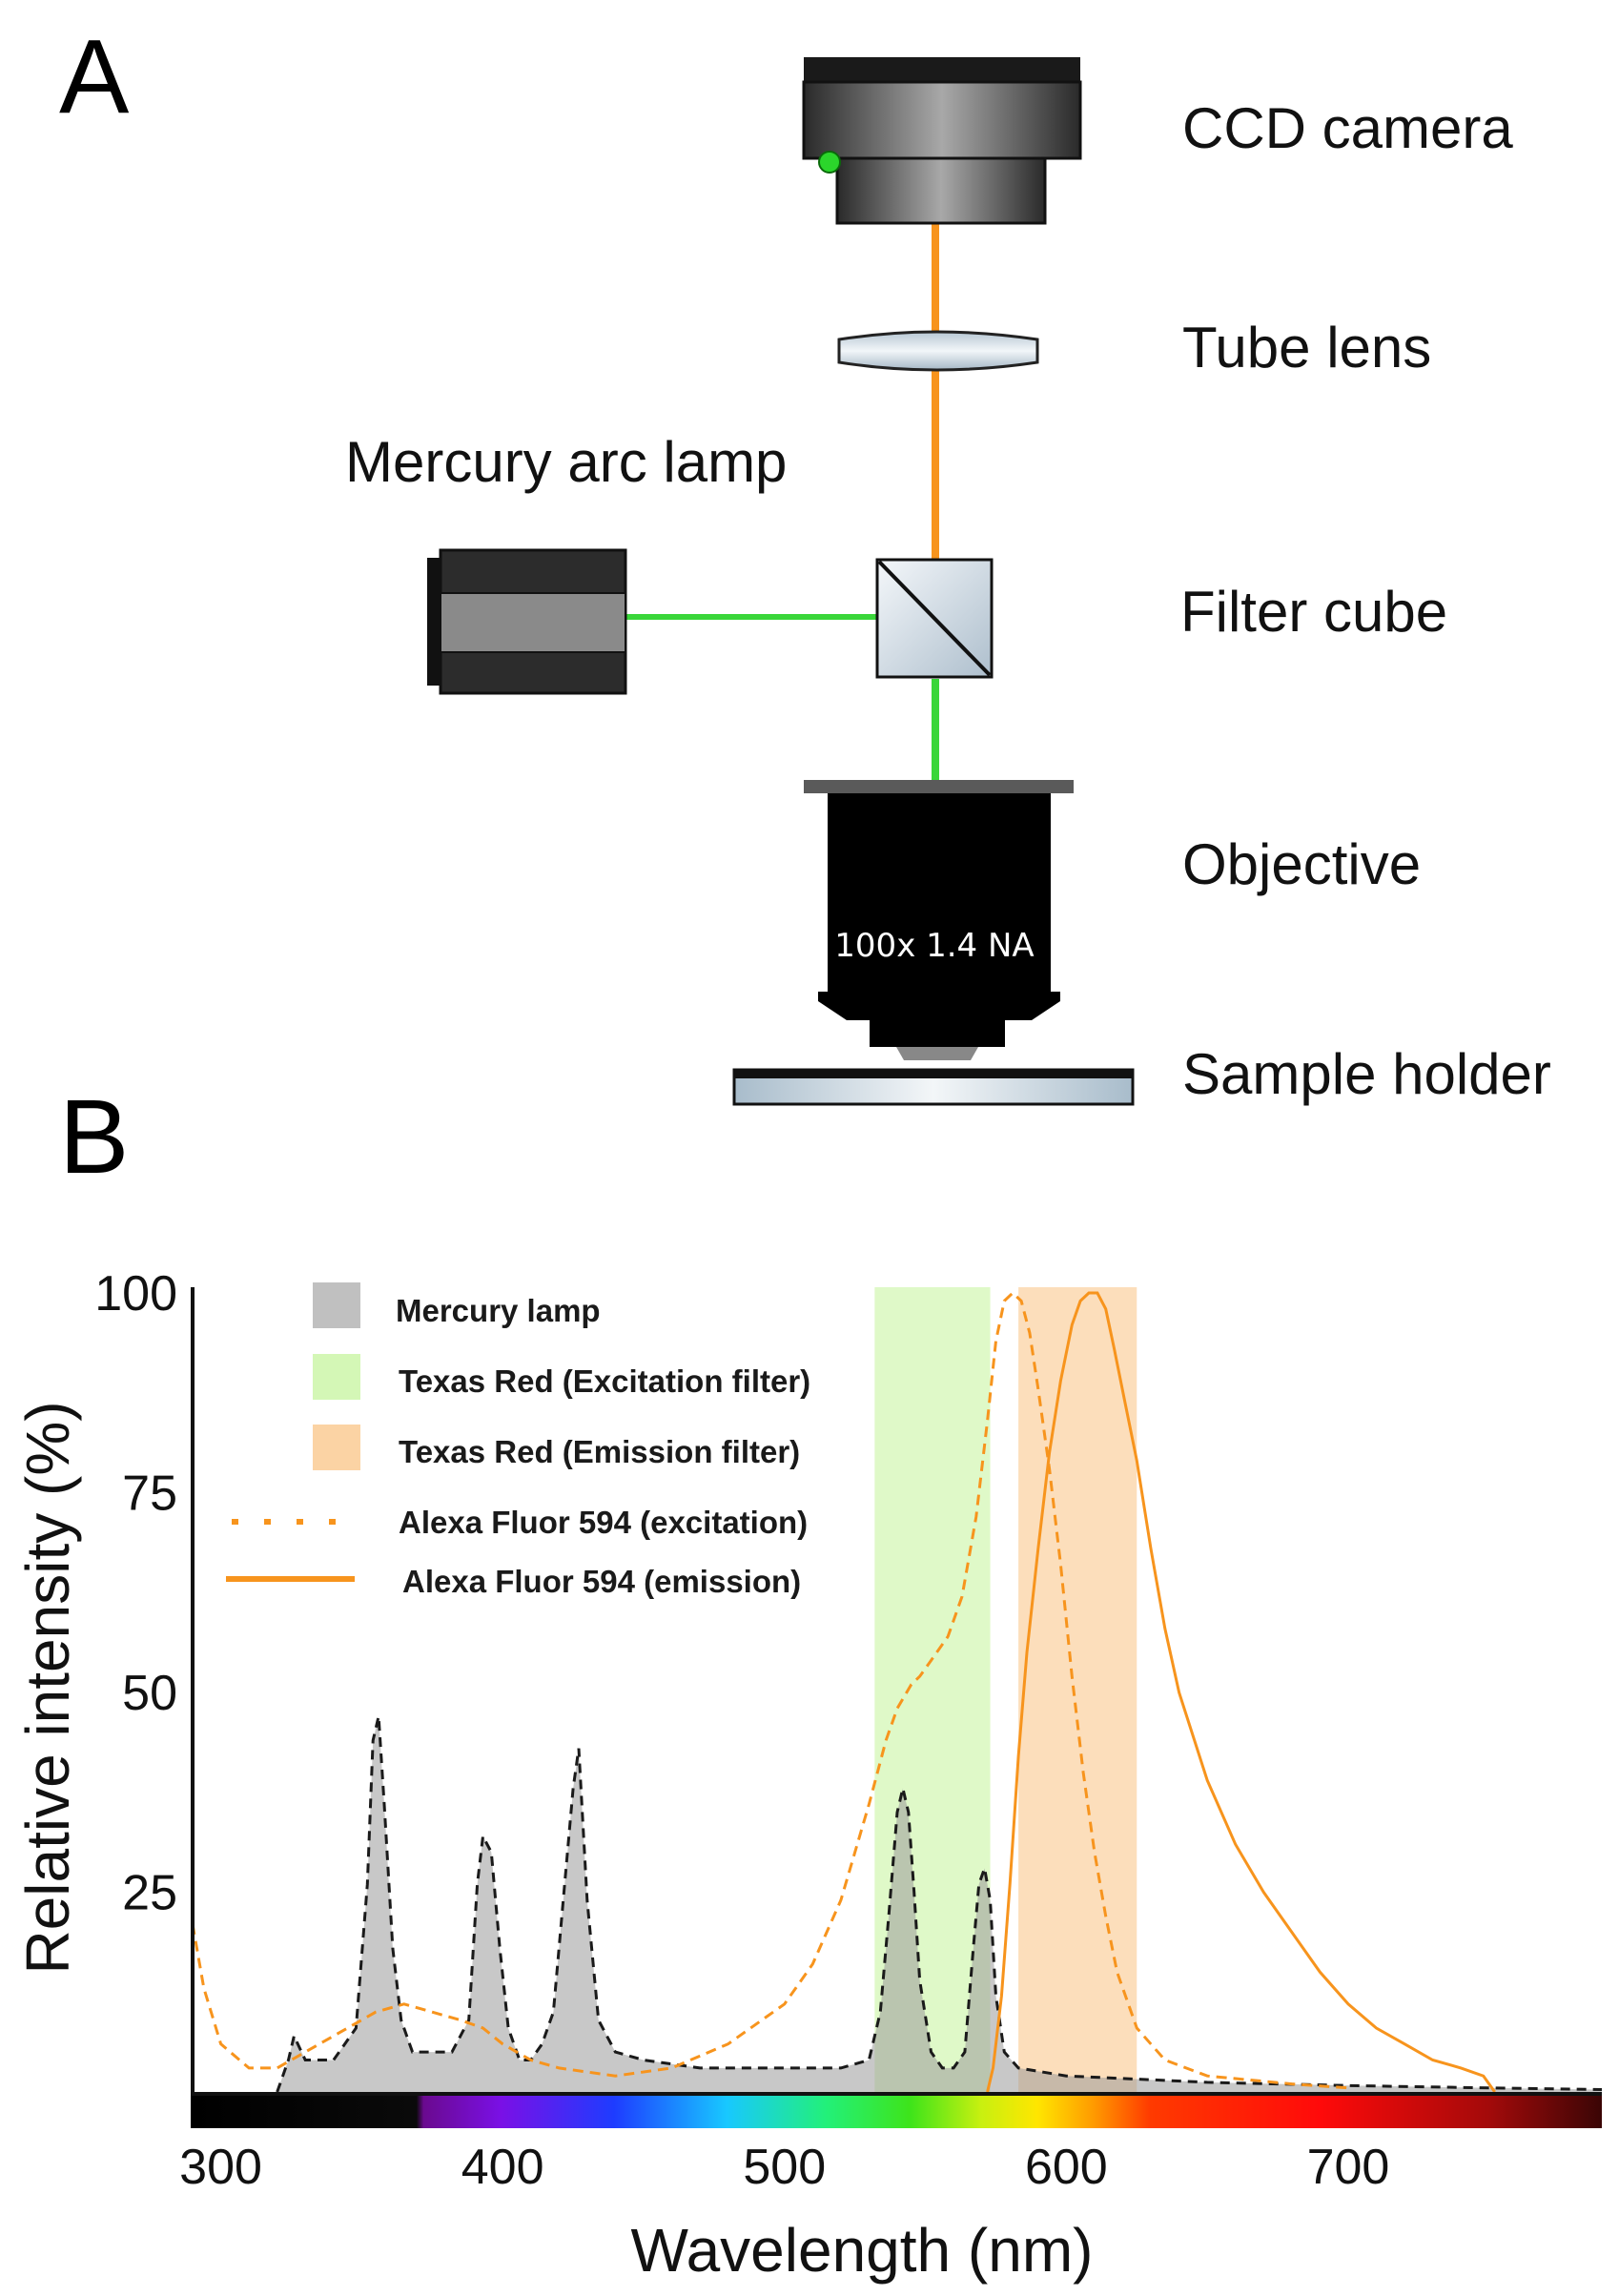 This screenshot has width=1619, height=2296. What do you see at coordinates (527, 622) in the screenshot?
I see `mercury-lamp-icon` at bounding box center [527, 622].